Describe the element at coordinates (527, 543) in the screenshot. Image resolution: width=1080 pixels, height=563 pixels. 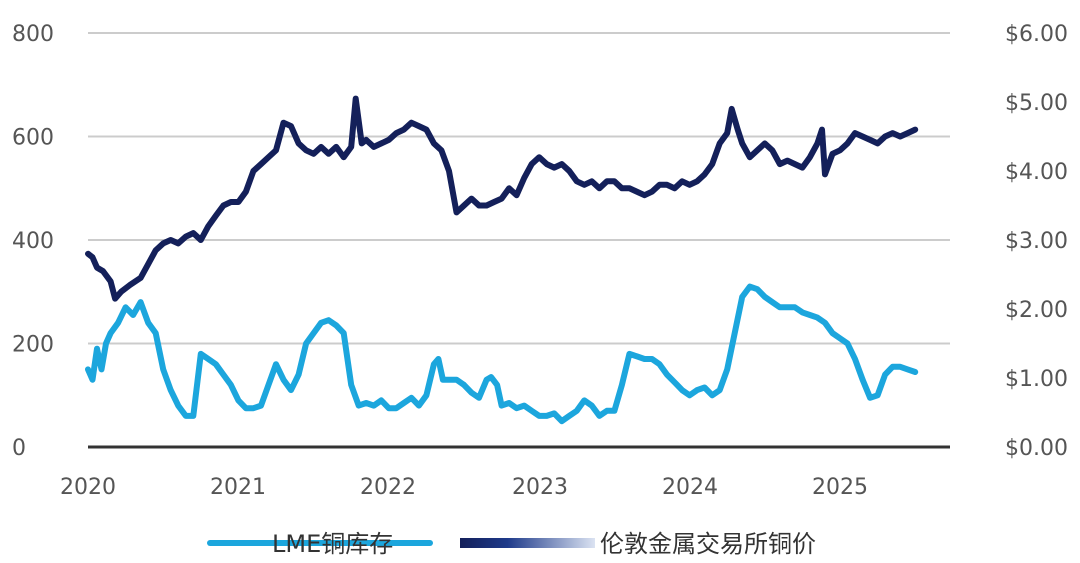
I see `legend-swatch-price` at that location.